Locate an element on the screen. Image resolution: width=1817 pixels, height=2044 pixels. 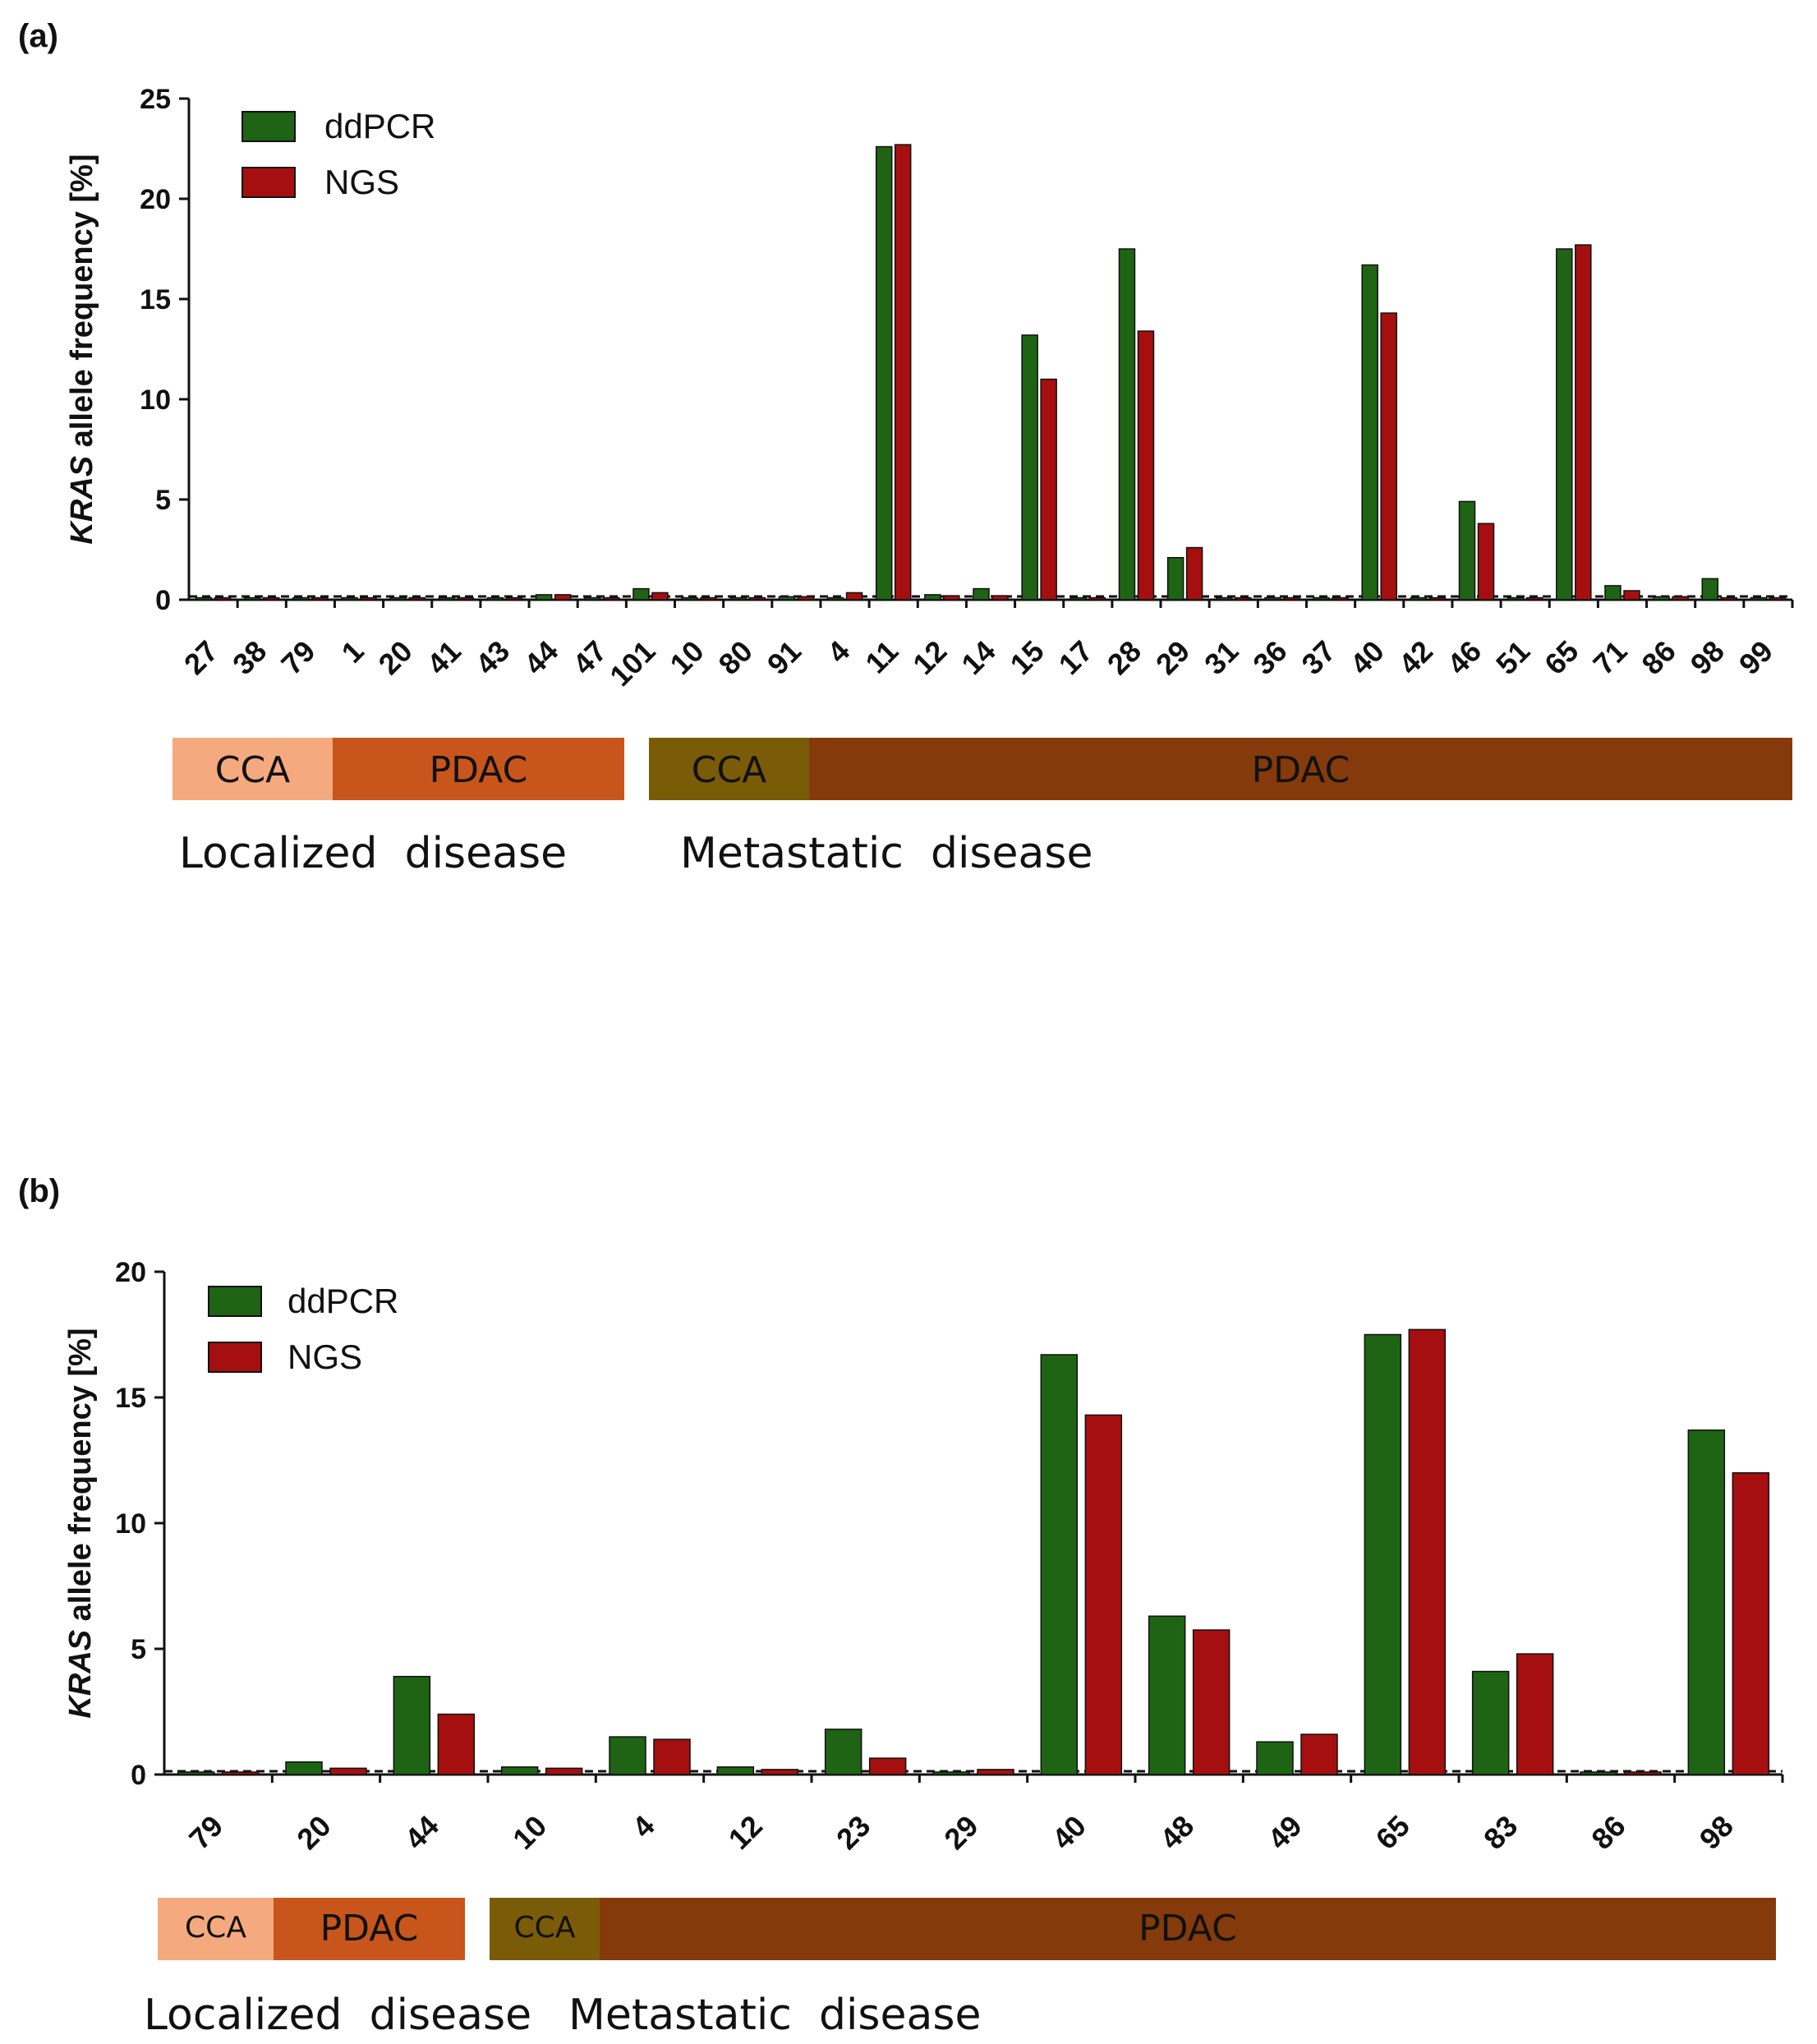
chartb-band-label-3: PDAC is located at coordinates (1187, 1929).